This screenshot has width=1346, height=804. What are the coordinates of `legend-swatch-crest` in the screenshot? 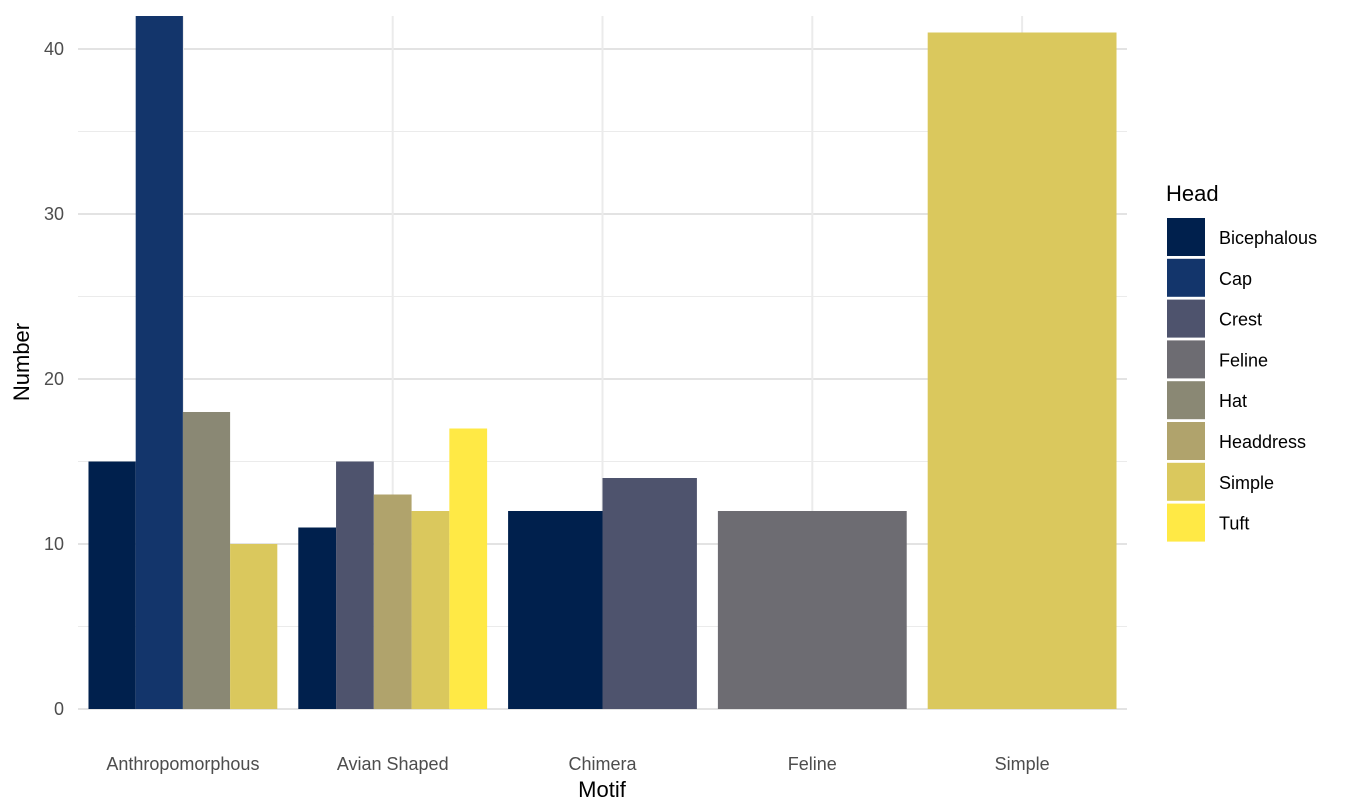 It's located at (1186, 318).